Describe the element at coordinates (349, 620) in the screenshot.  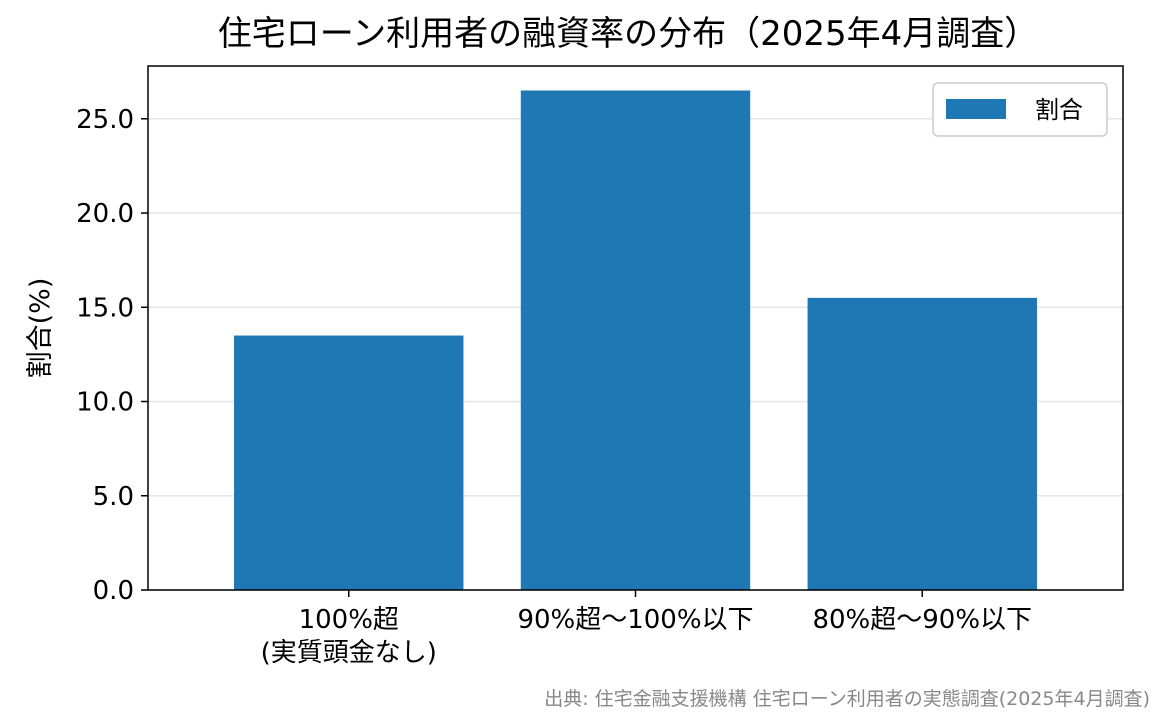
I see `x-tick-label: 100%超` at that location.